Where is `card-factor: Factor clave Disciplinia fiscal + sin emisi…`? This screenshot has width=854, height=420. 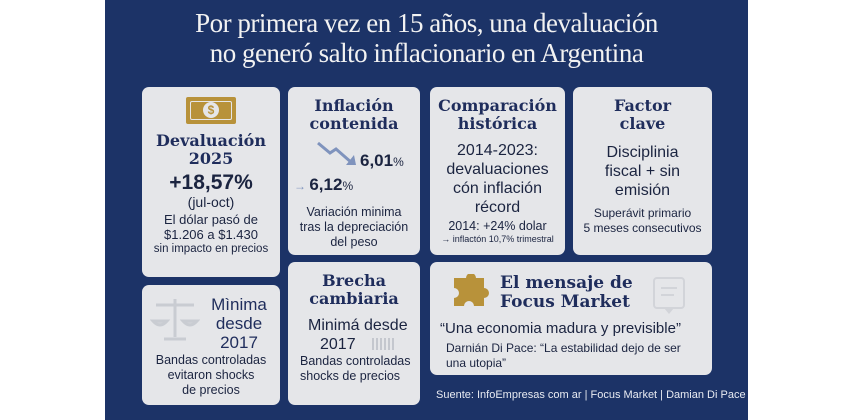 card-factor: Factor clave Disciplinia fiscal + sin emisi… is located at coordinates (642, 171).